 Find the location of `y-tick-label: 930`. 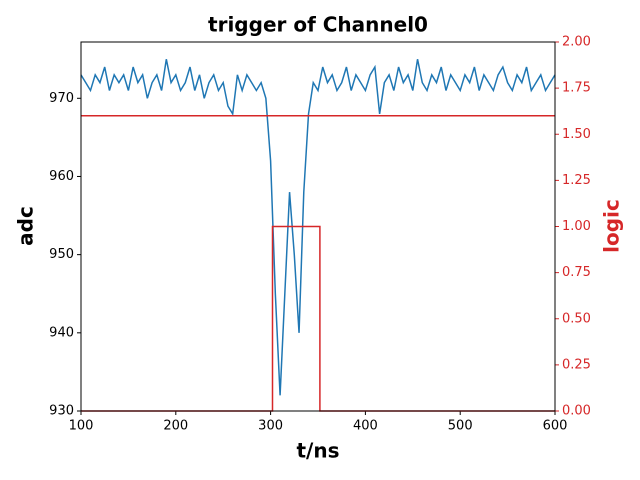

y-tick-label: 930 is located at coordinates (61, 411).